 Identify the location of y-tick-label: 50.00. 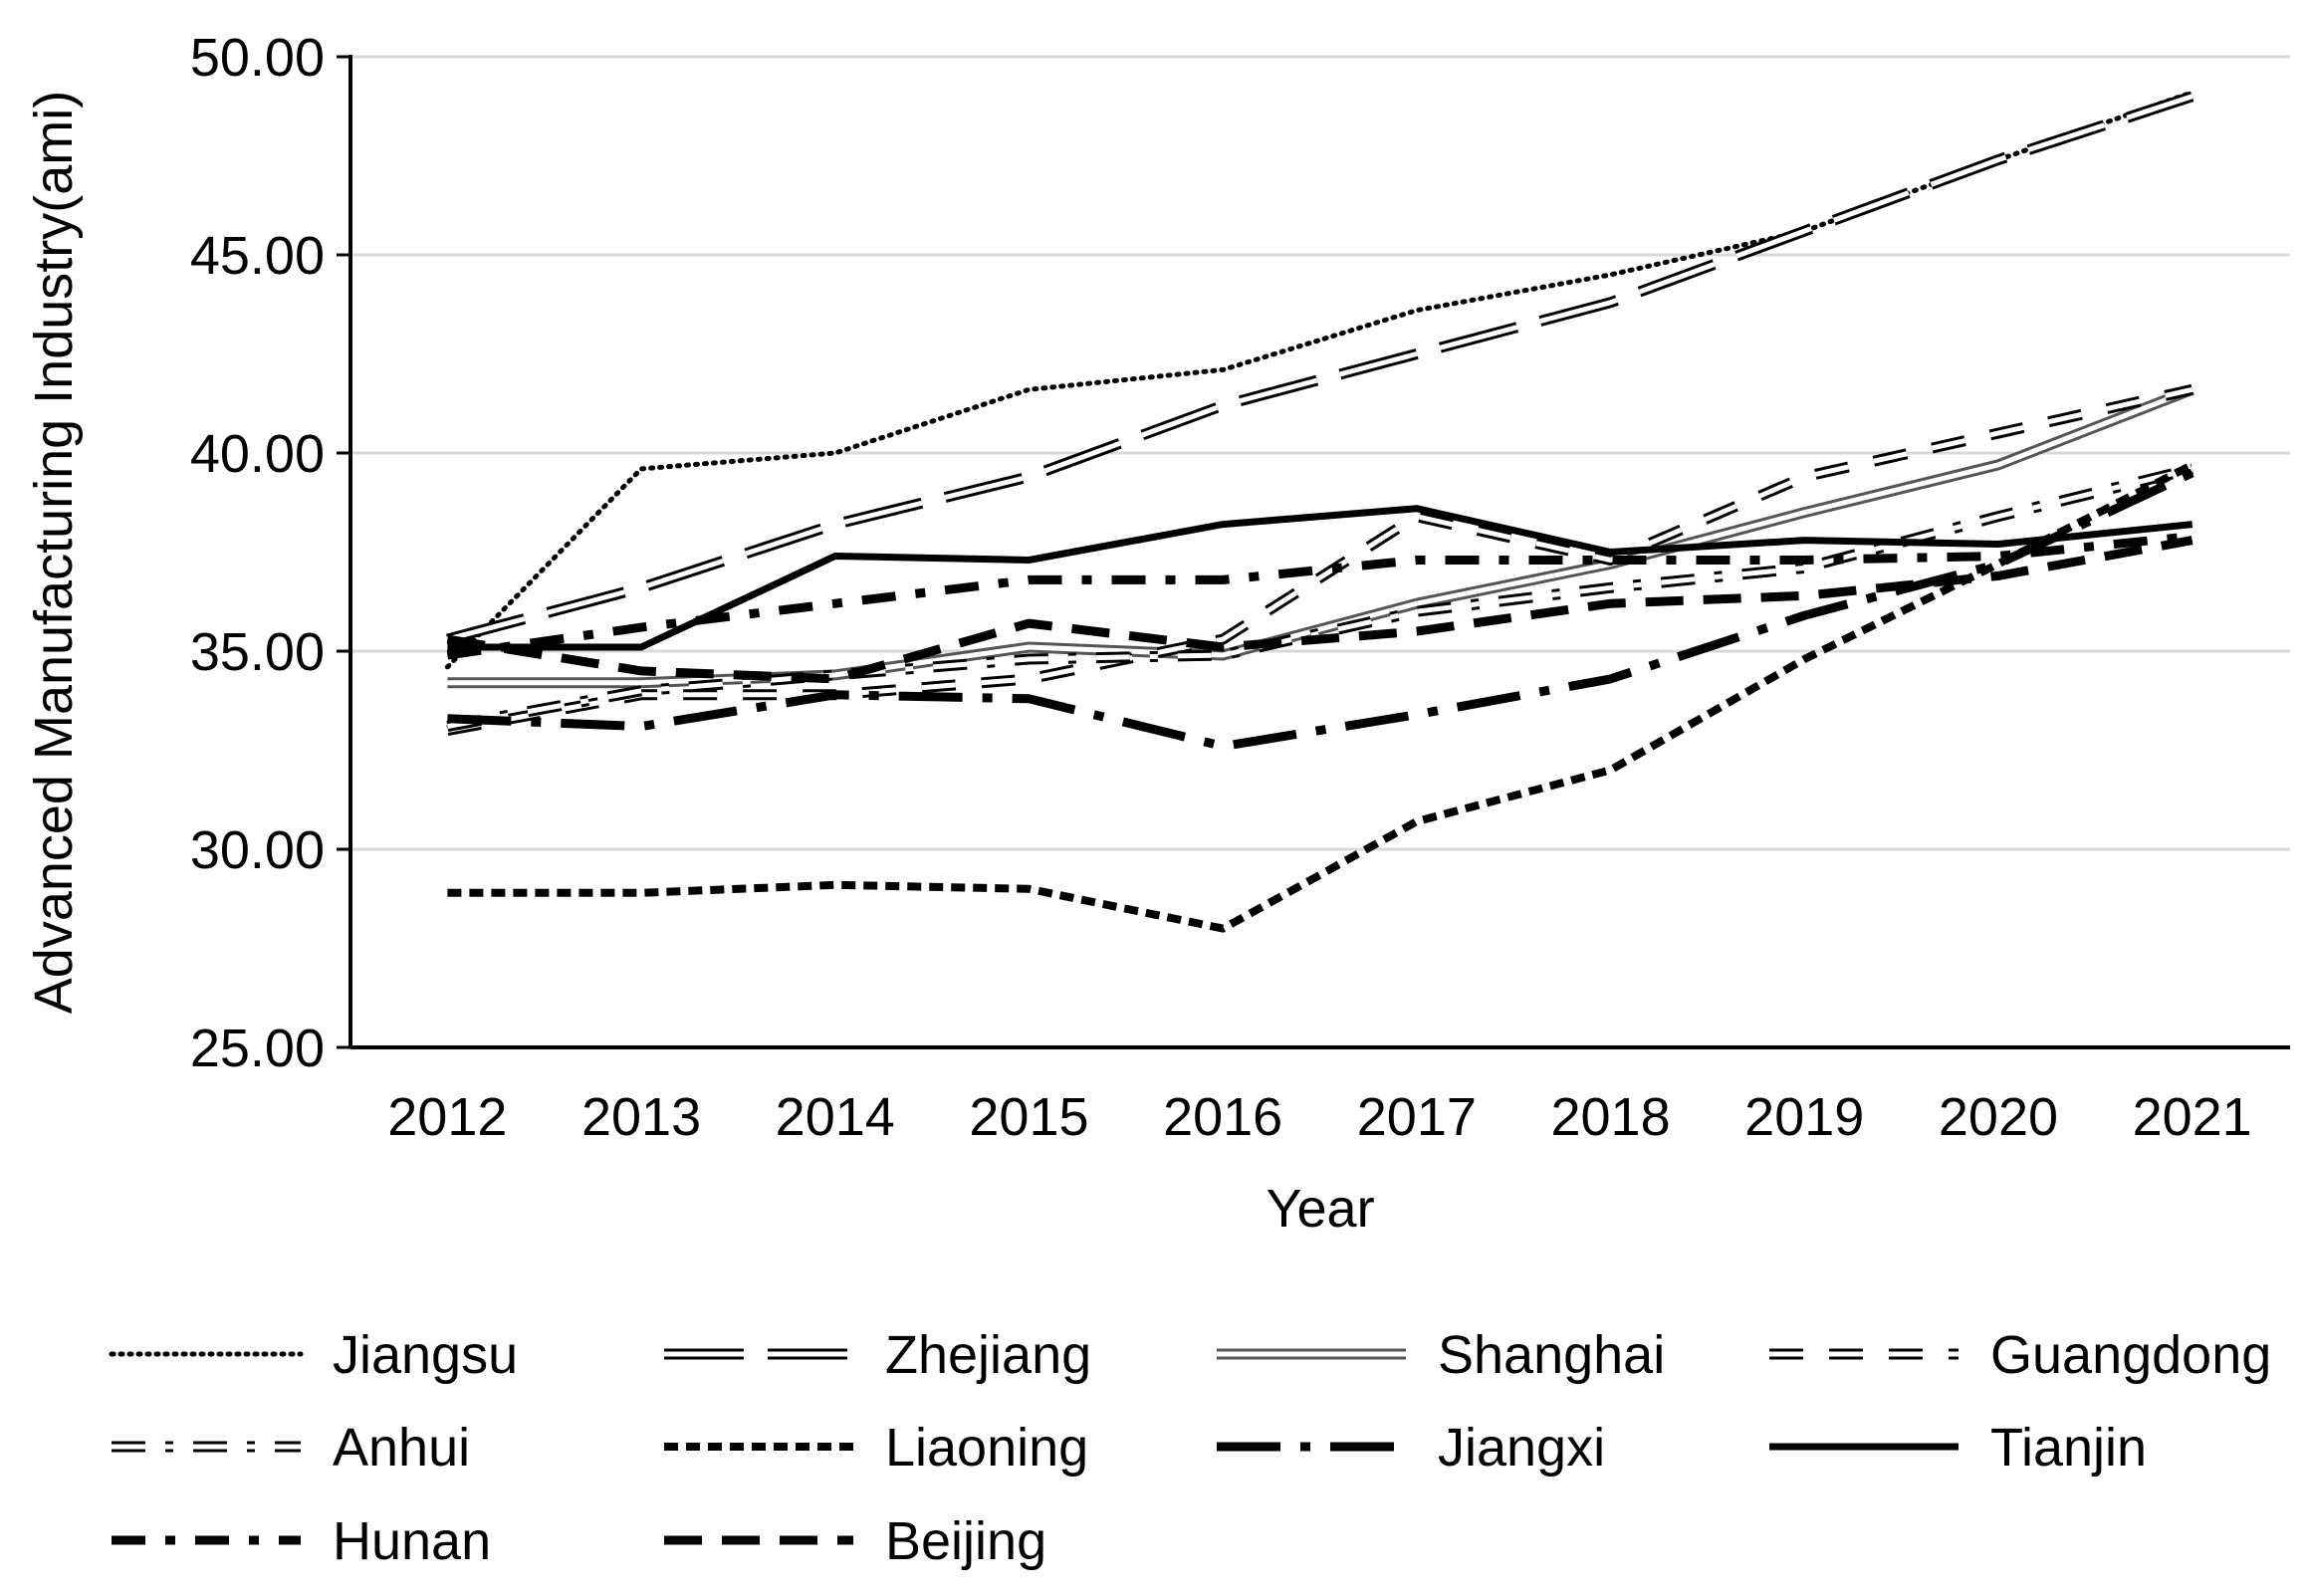
(257, 58).